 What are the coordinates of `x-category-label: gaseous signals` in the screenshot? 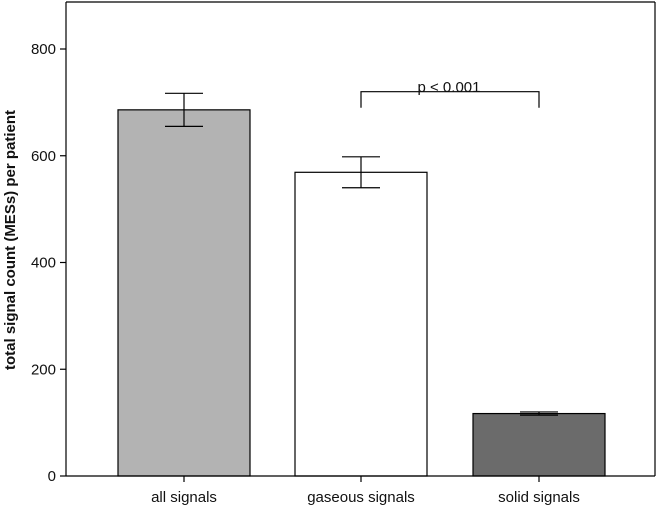 It's located at (361, 497).